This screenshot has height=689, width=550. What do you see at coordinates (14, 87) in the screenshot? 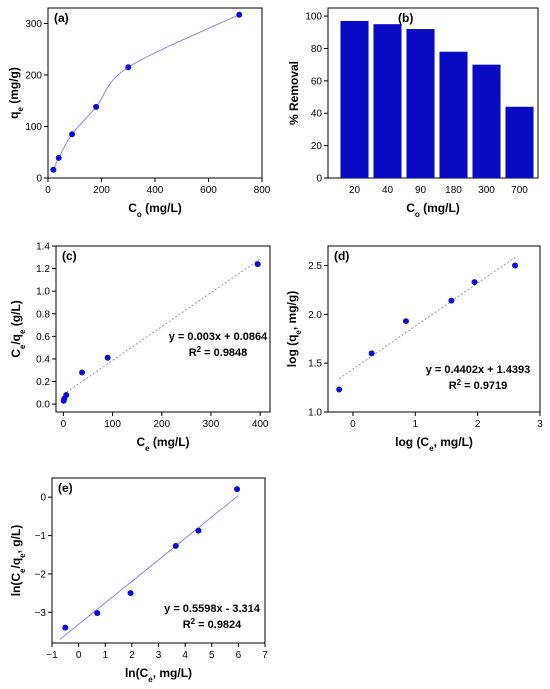
I see `y-axis-label-suffix: (mg/g)` at bounding box center [14, 87].